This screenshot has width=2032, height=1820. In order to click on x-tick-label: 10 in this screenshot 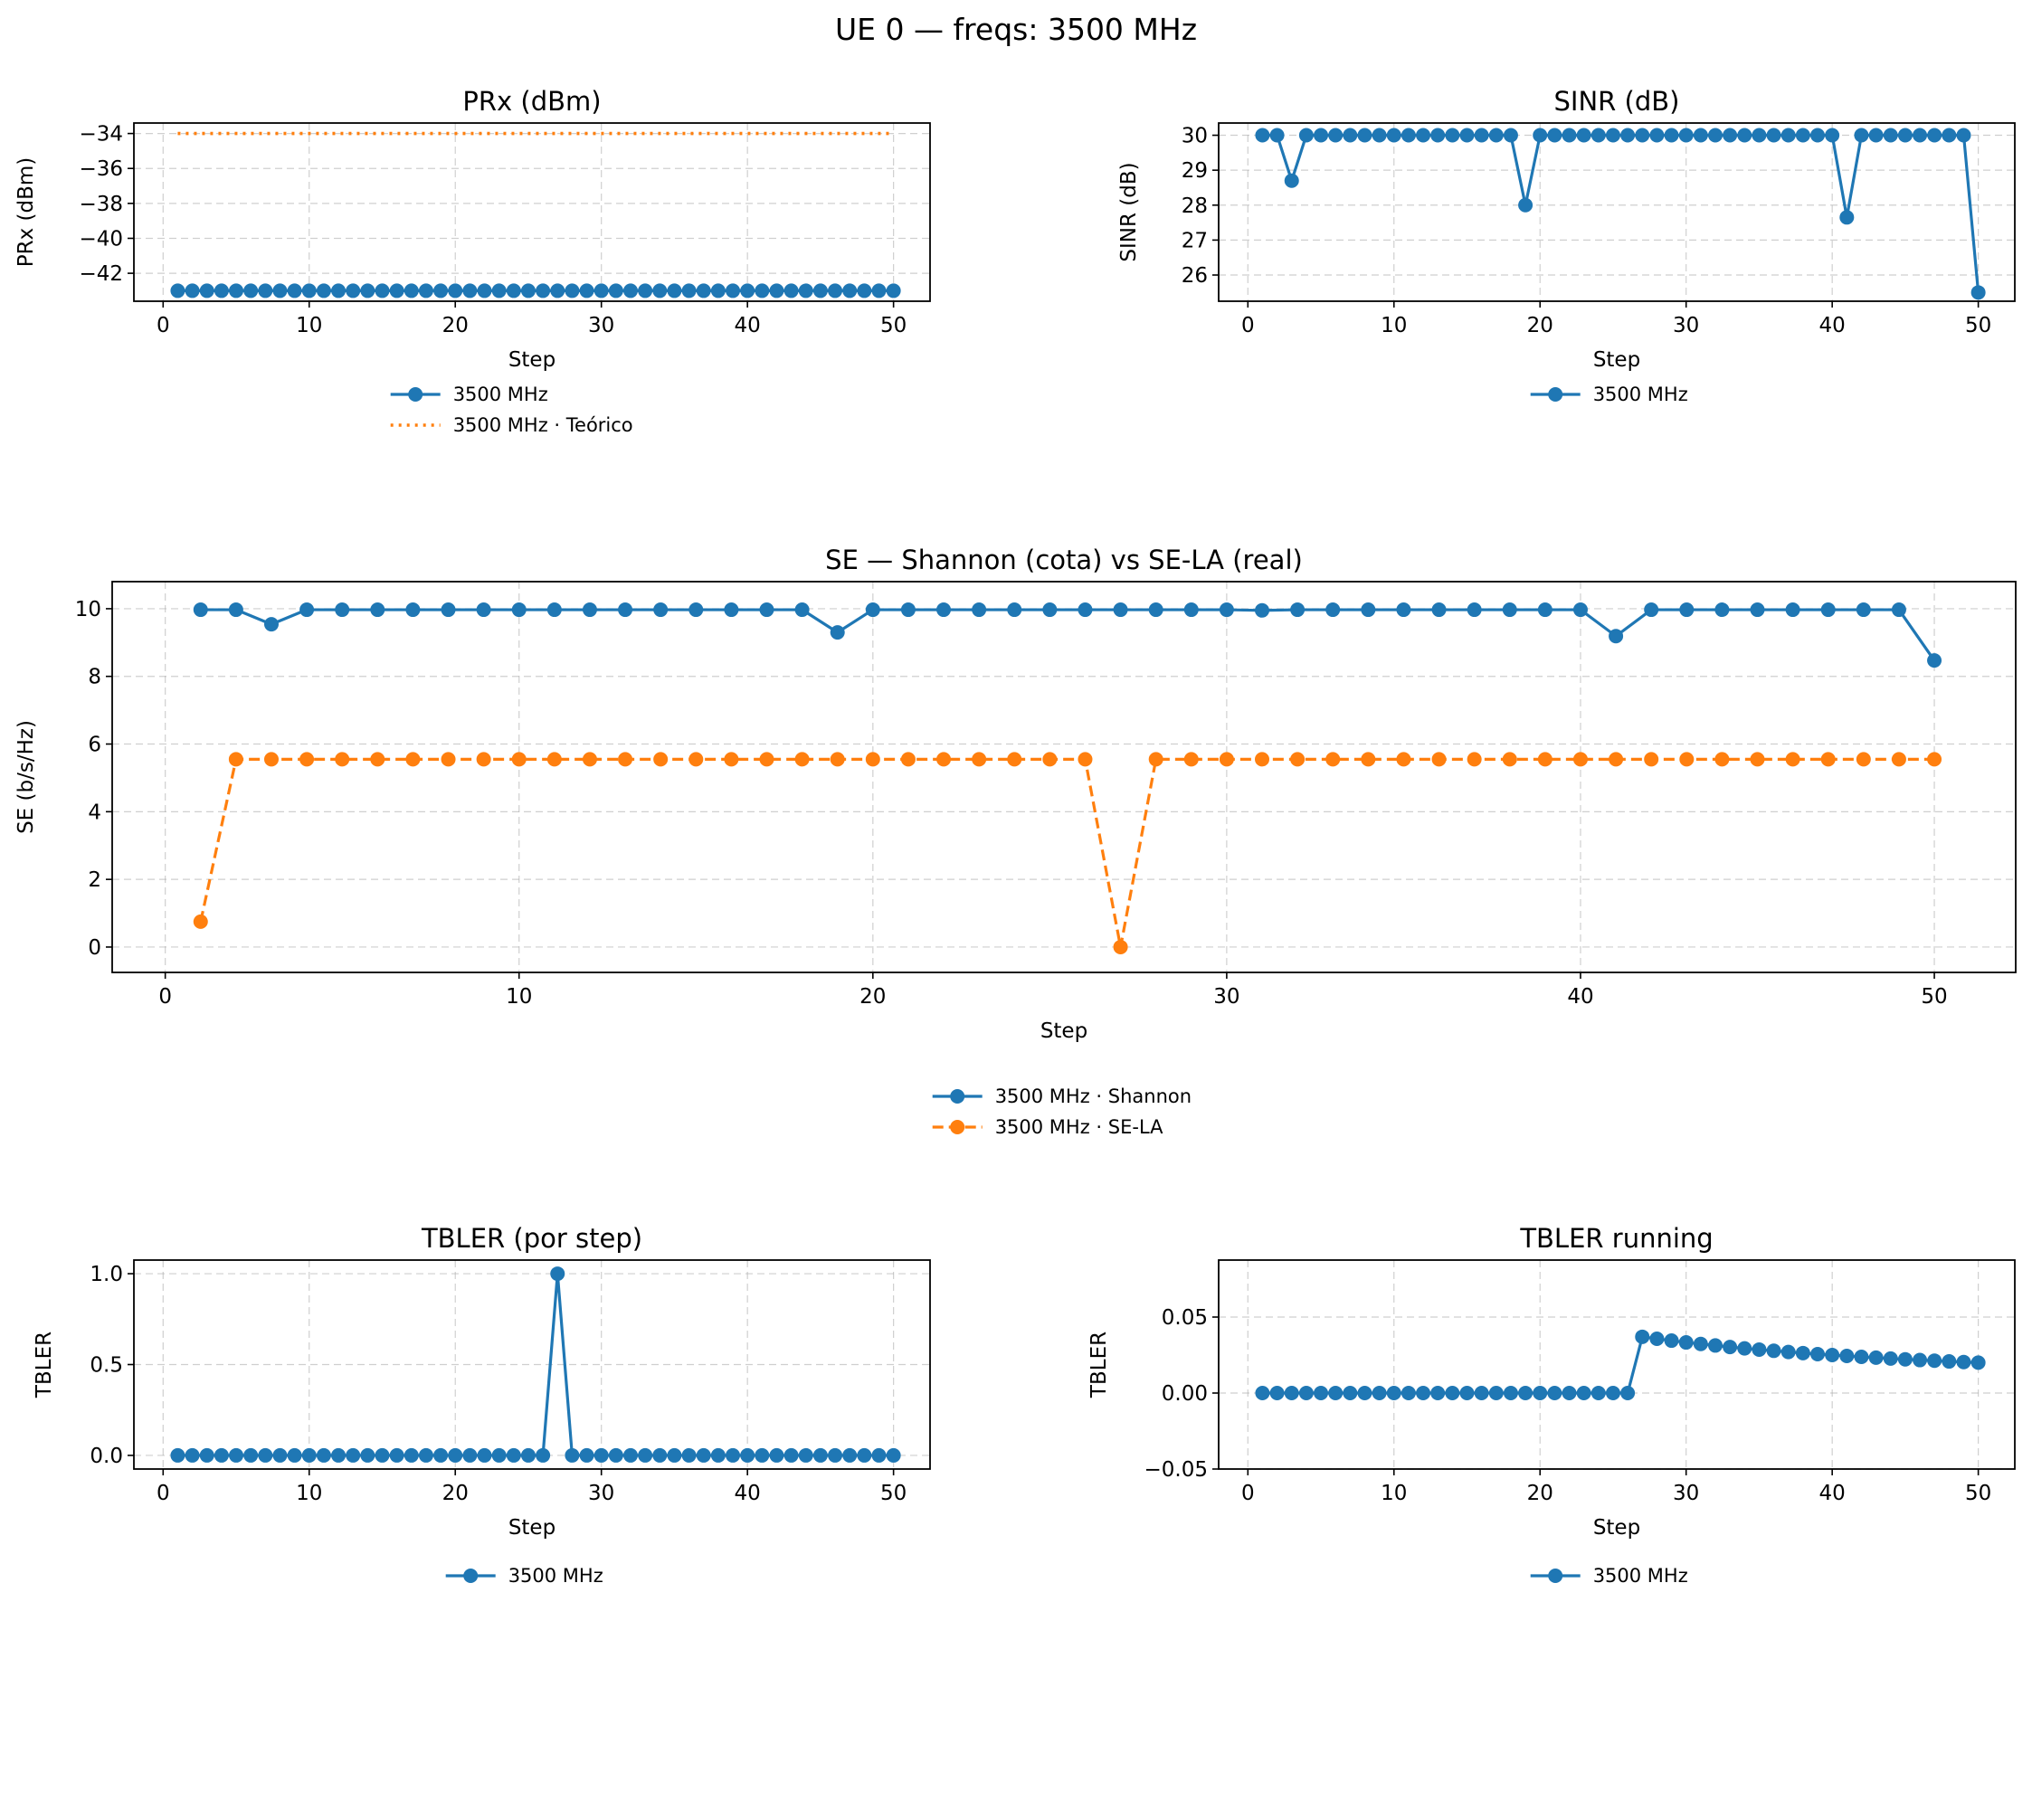, I will do `click(309, 1493)`.